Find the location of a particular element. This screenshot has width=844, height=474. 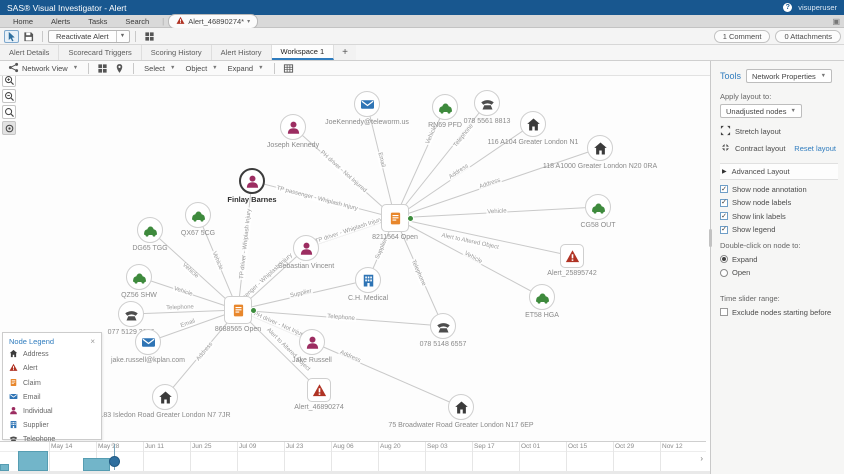

node-joseph-kennedy is located at coordinates (293, 127).